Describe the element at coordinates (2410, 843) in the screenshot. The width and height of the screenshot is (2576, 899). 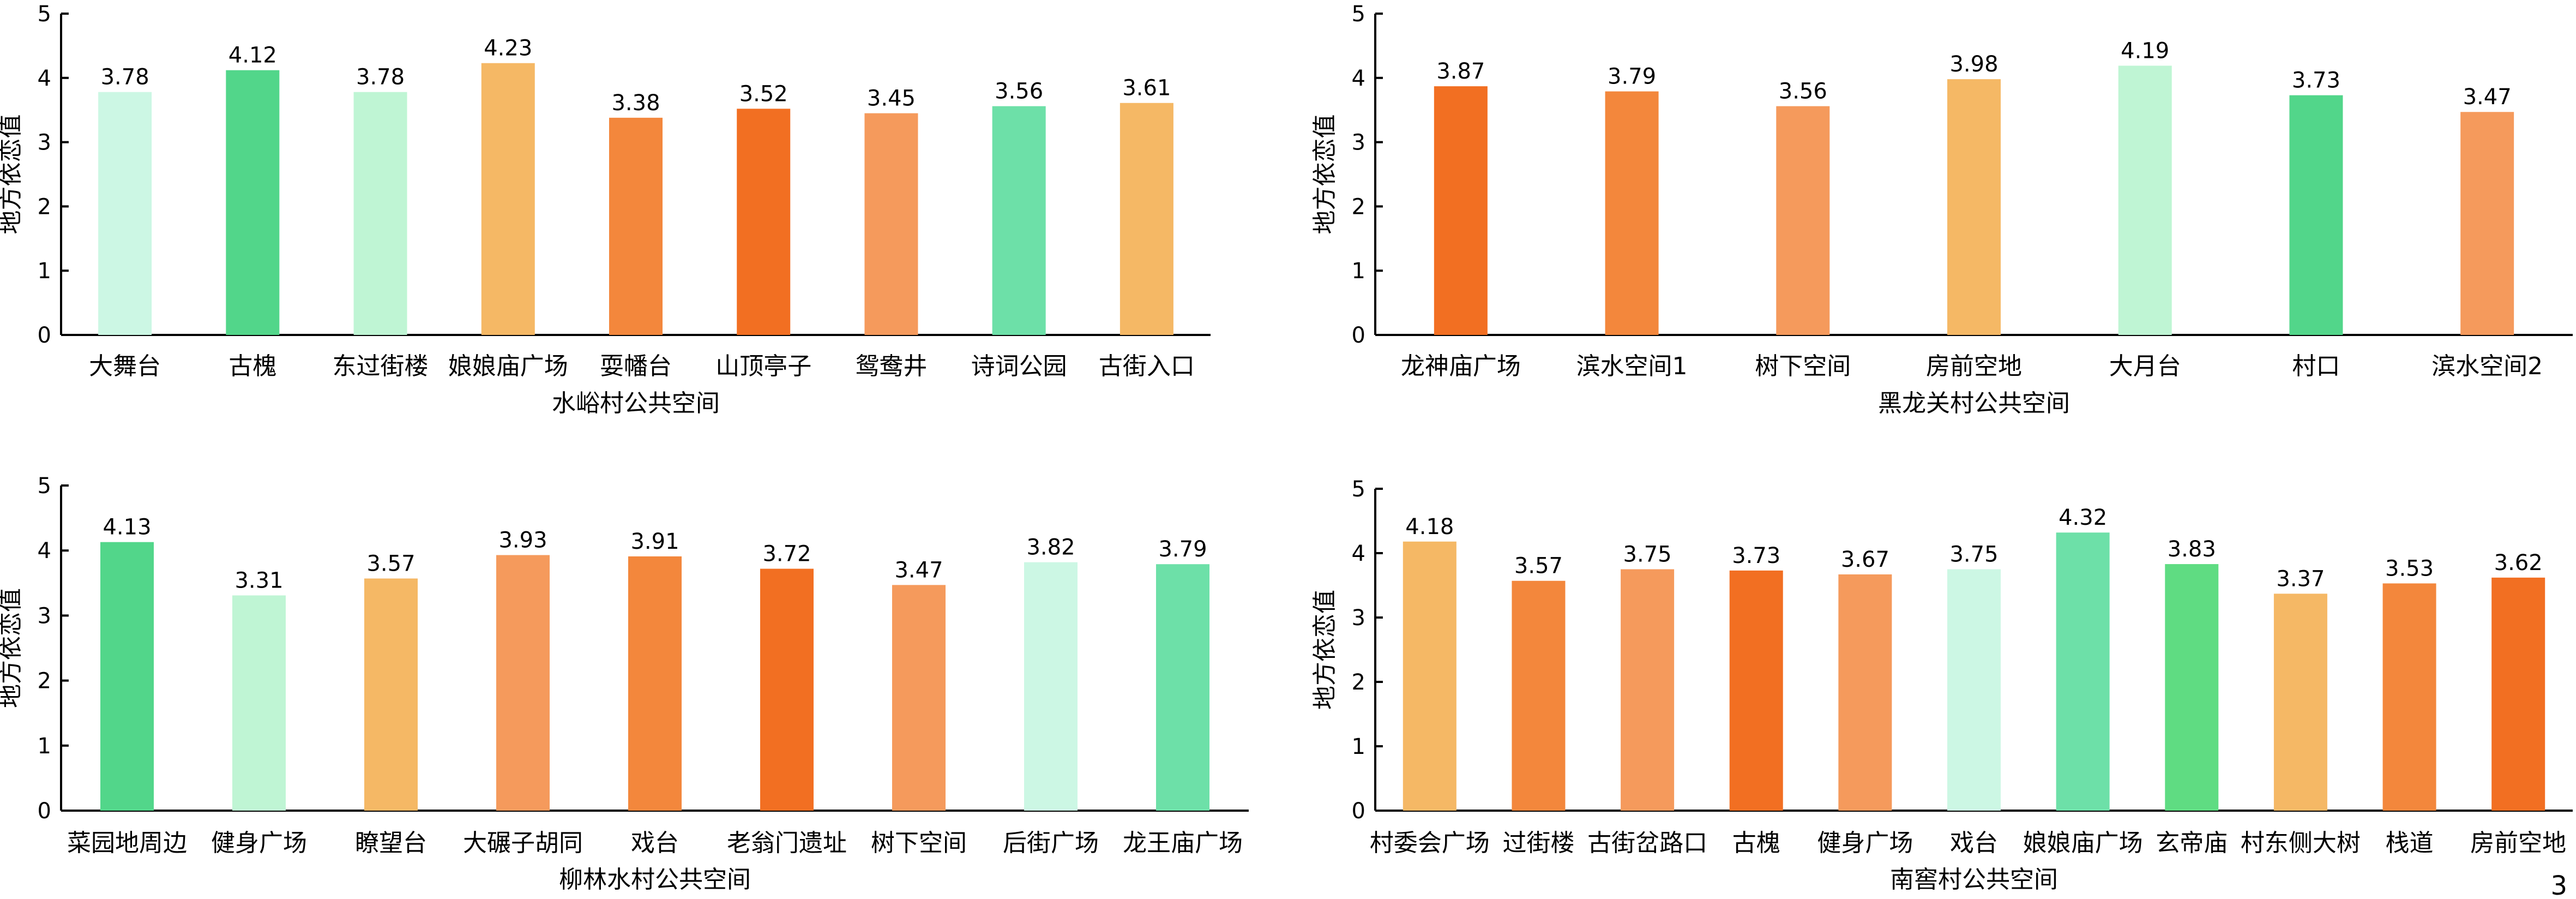
I see `category-label: 栈道` at that location.